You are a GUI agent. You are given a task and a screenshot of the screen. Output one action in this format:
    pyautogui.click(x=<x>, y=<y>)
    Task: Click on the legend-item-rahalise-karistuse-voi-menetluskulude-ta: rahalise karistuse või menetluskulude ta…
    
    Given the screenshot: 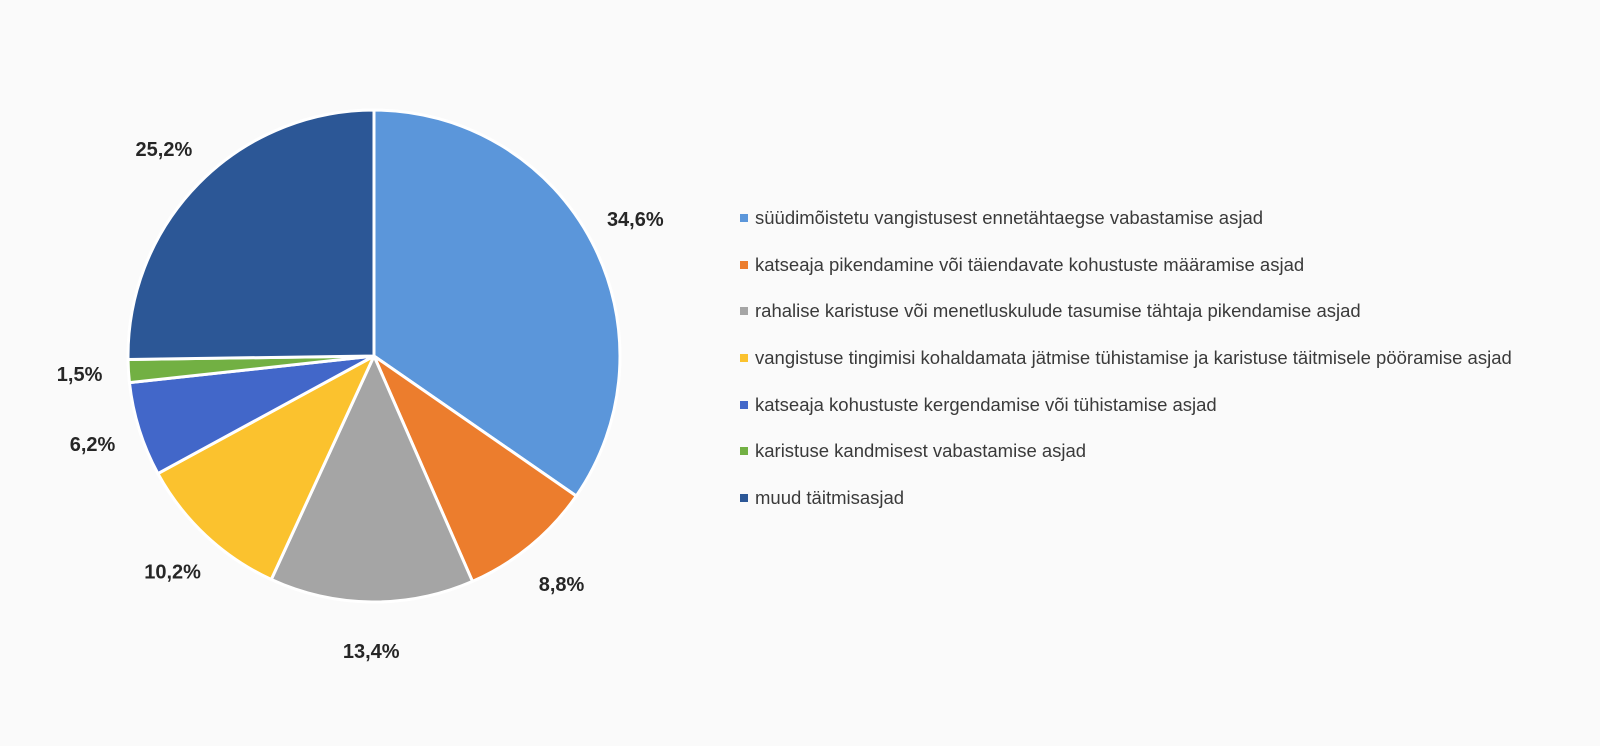 What is the action you would take?
    pyautogui.click(x=1126, y=311)
    